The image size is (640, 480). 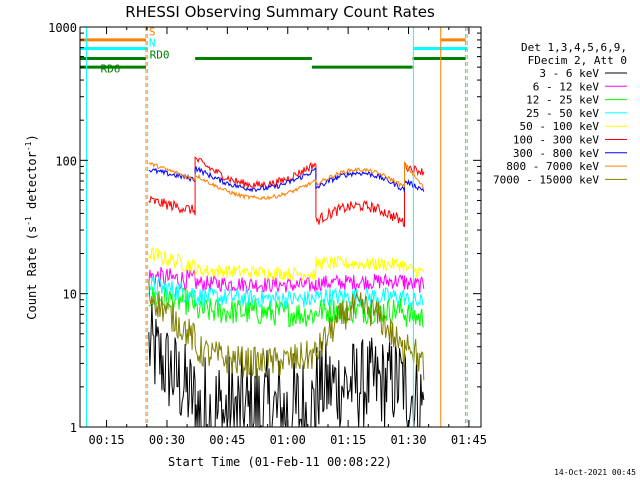 I want to click on y-tick-label-3: 1000, so click(x=62, y=28).